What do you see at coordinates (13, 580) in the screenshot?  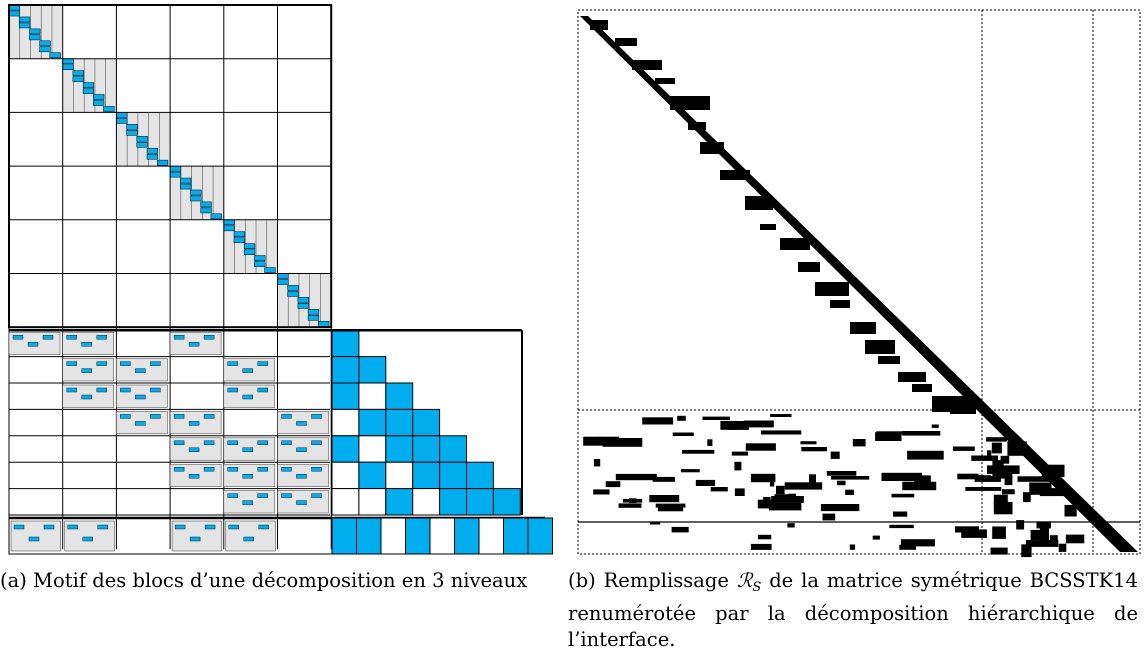 I see `caption-a-label: (a)` at bounding box center [13, 580].